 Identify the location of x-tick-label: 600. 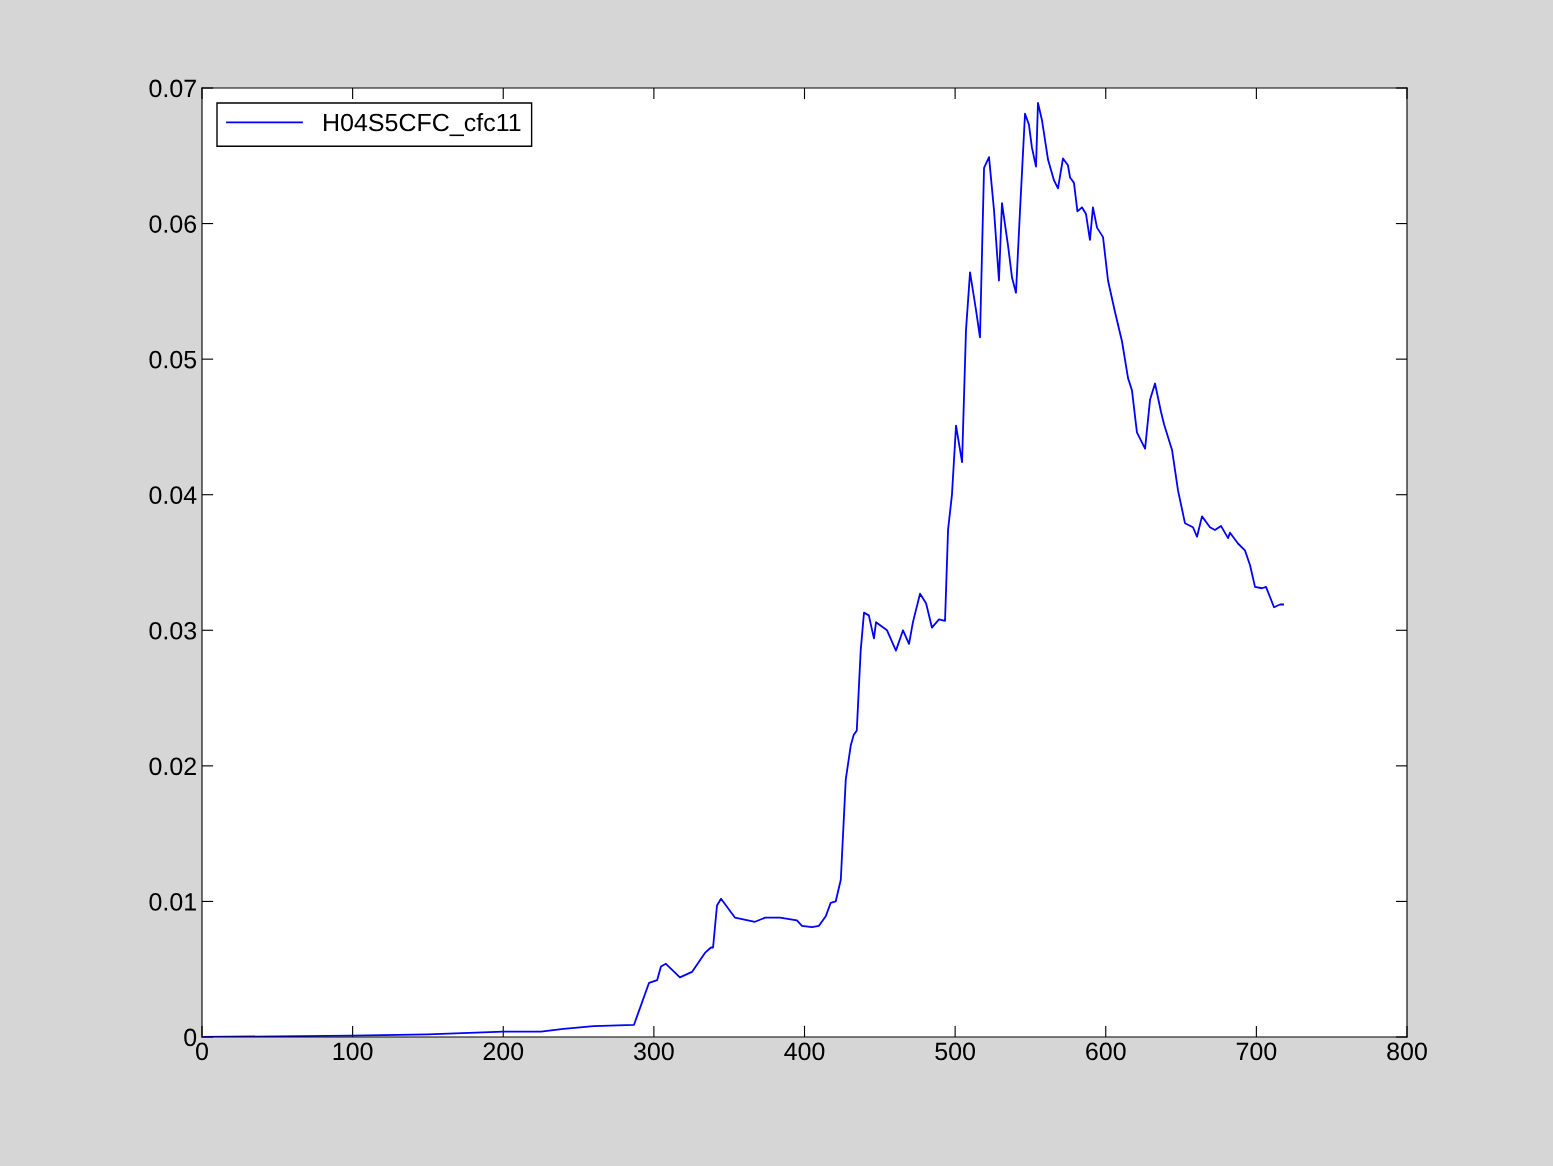
(1106, 1051).